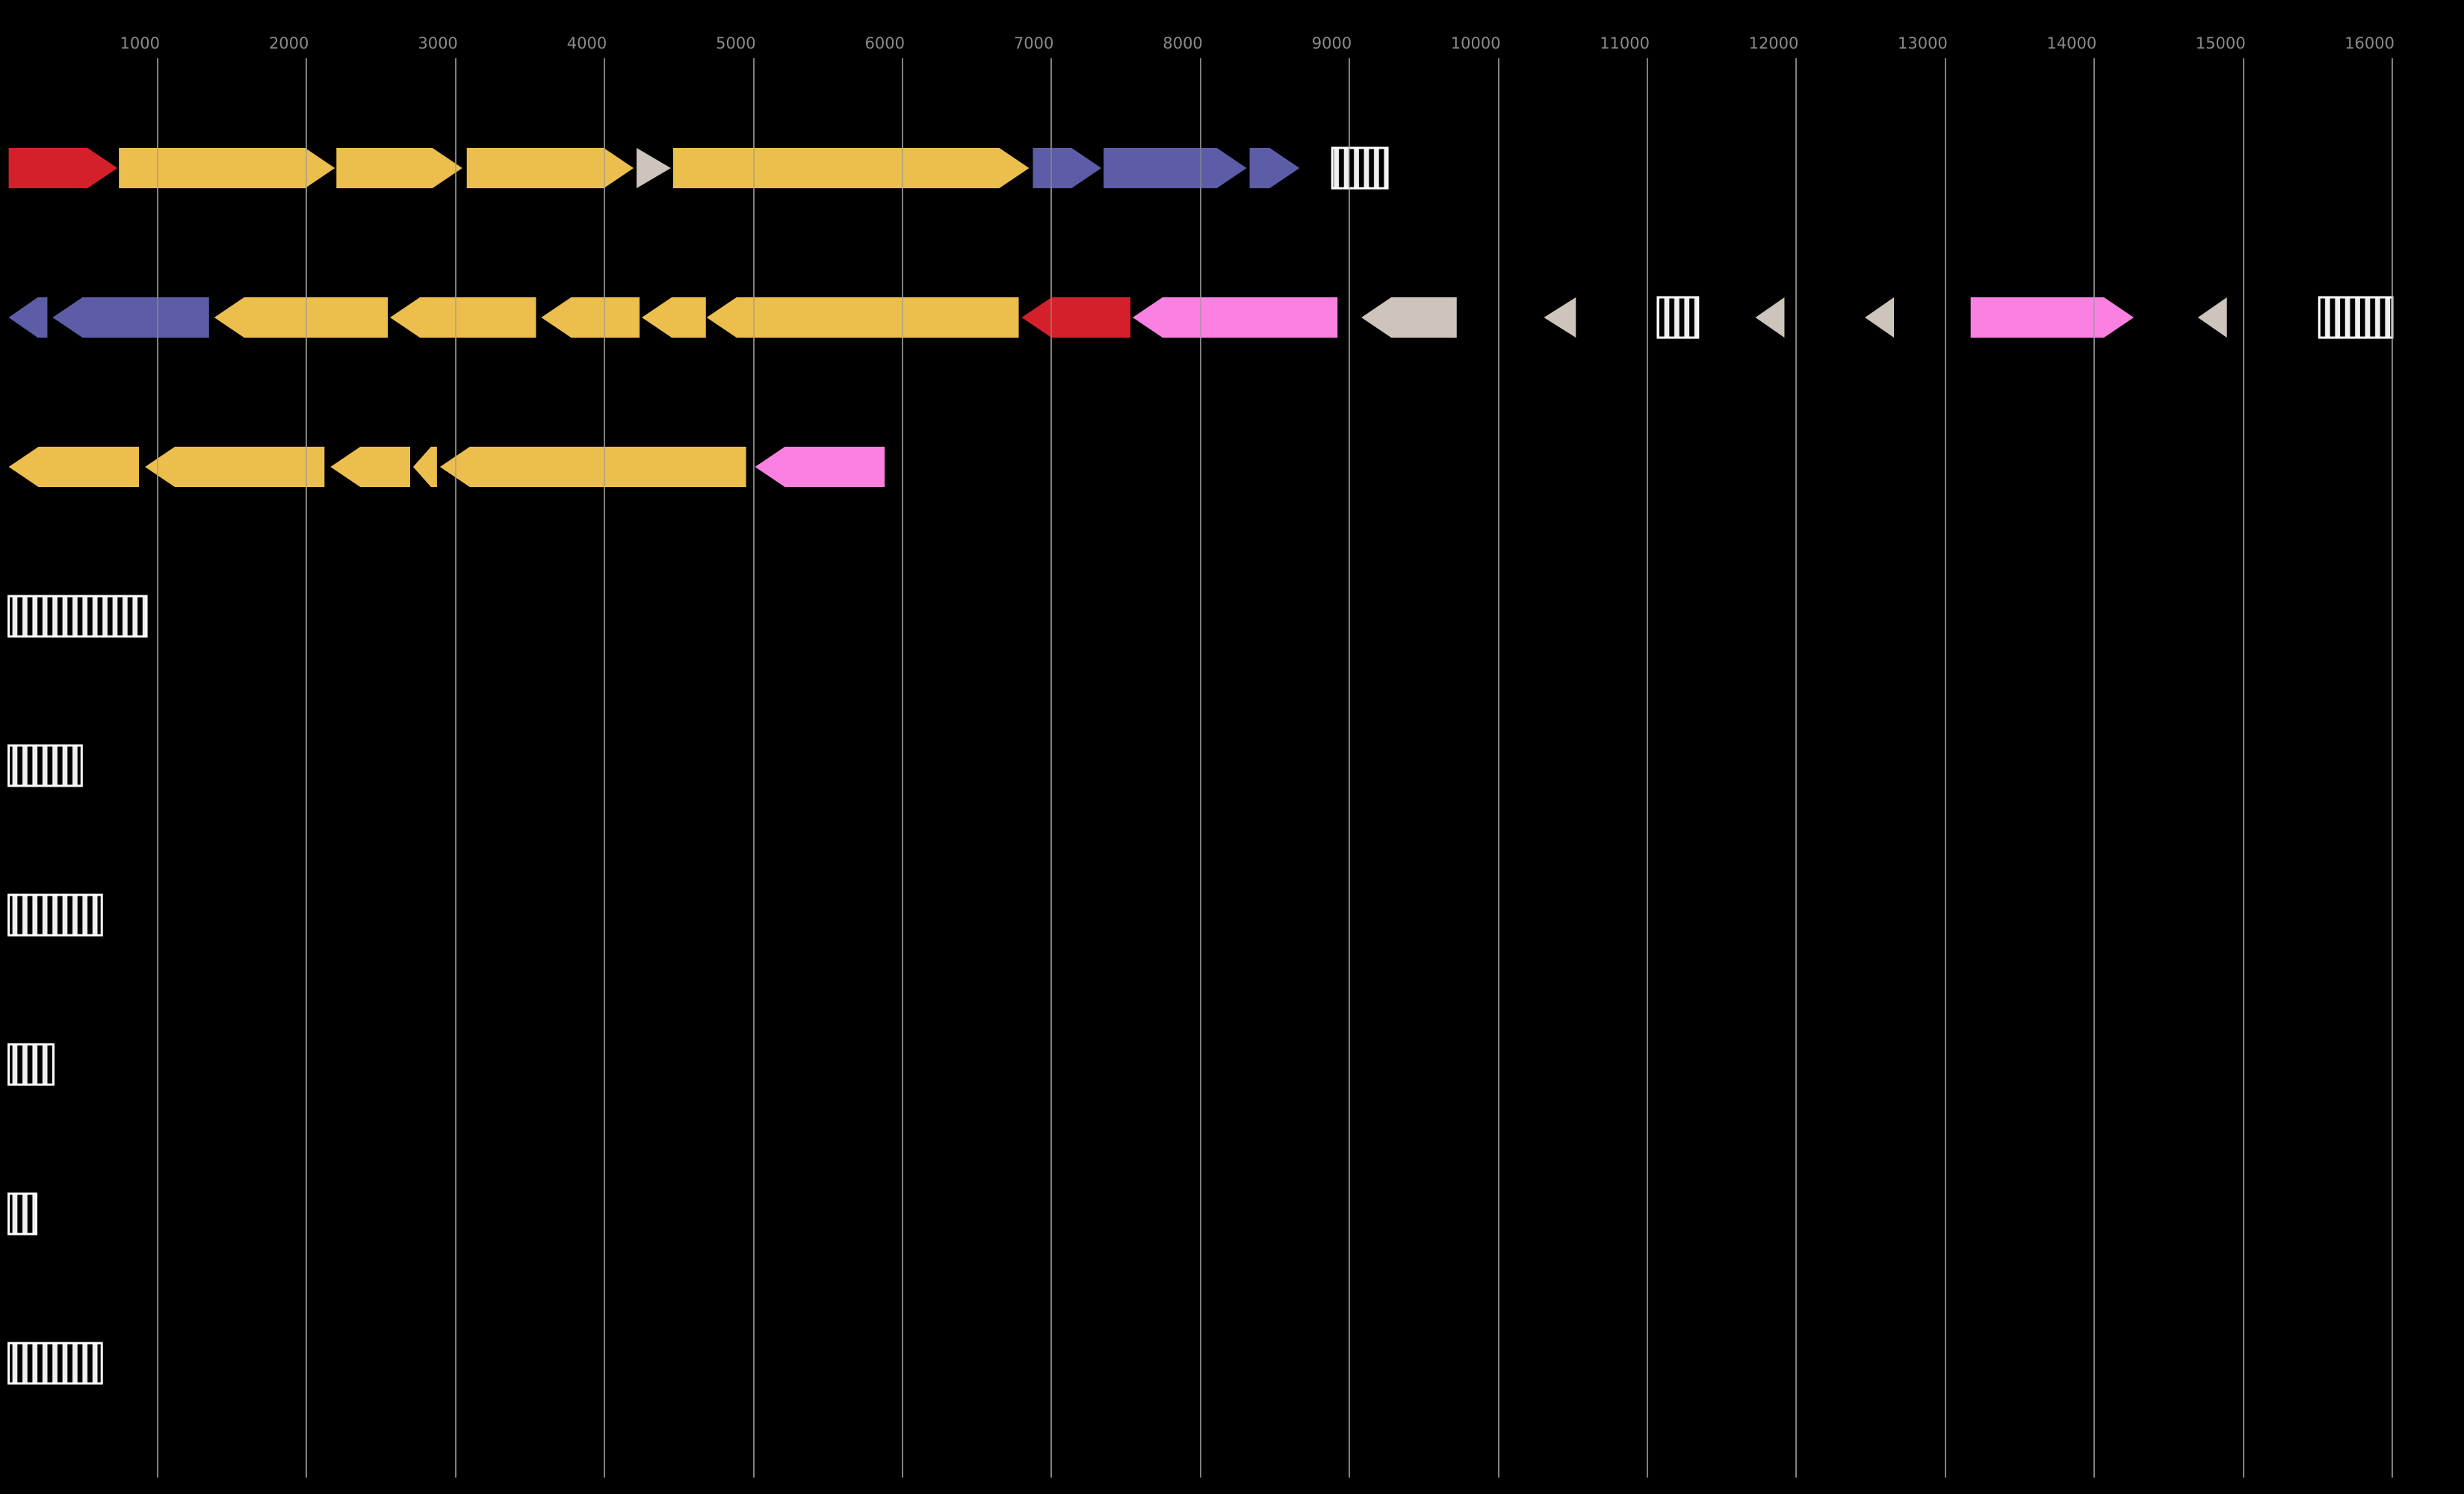 This screenshot has width=2464, height=1494. What do you see at coordinates (1033, 43) in the screenshot?
I see `axis-tick-label: 7000` at bounding box center [1033, 43].